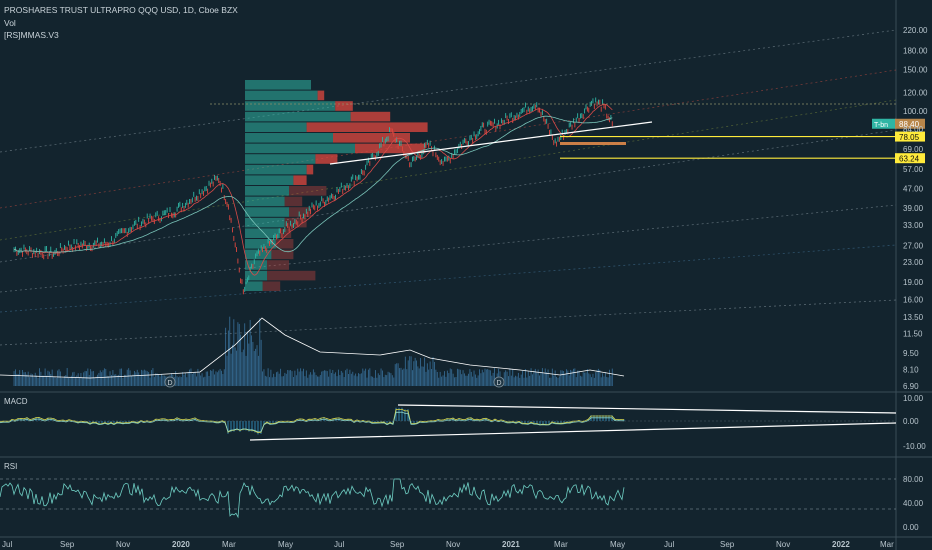  I want to click on price-tick-label: 39.00, so click(913, 208).